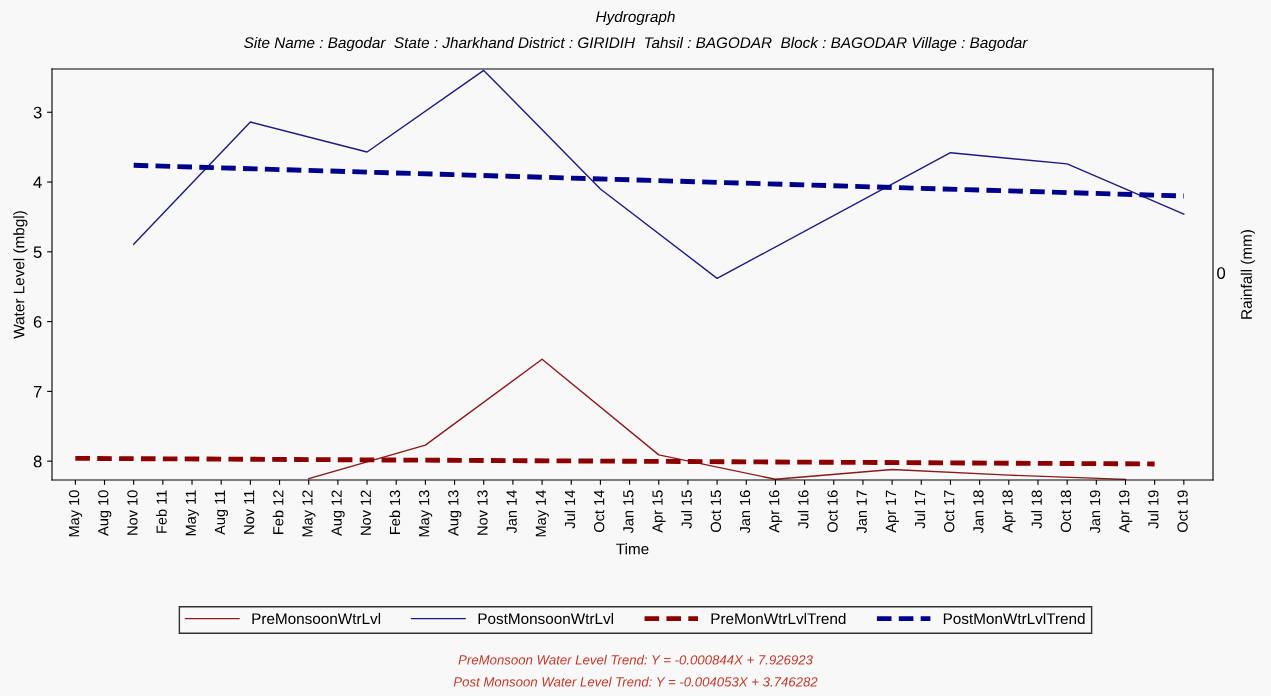  Describe the element at coordinates (659, 511) in the screenshot. I see `x-tick-label: Apr 15` at that location.